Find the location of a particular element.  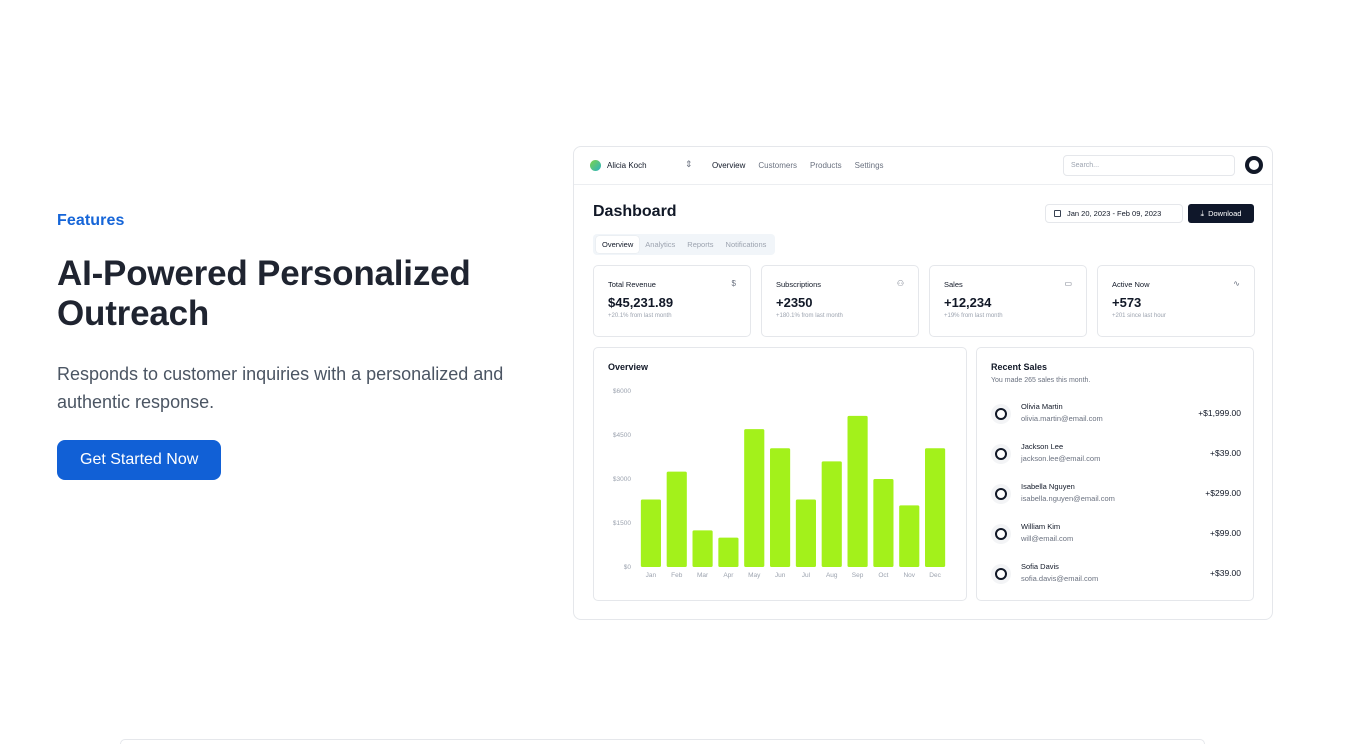

x-tick-label: May is located at coordinates (754, 575).